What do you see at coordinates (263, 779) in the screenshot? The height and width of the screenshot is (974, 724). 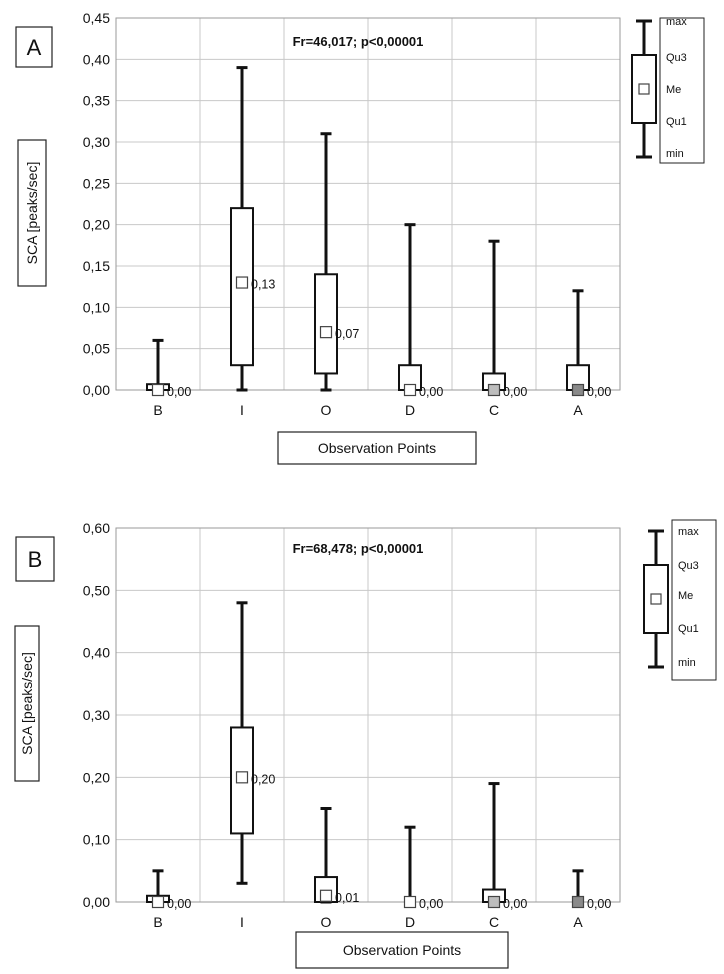 I see `median-label: 0,20` at bounding box center [263, 779].